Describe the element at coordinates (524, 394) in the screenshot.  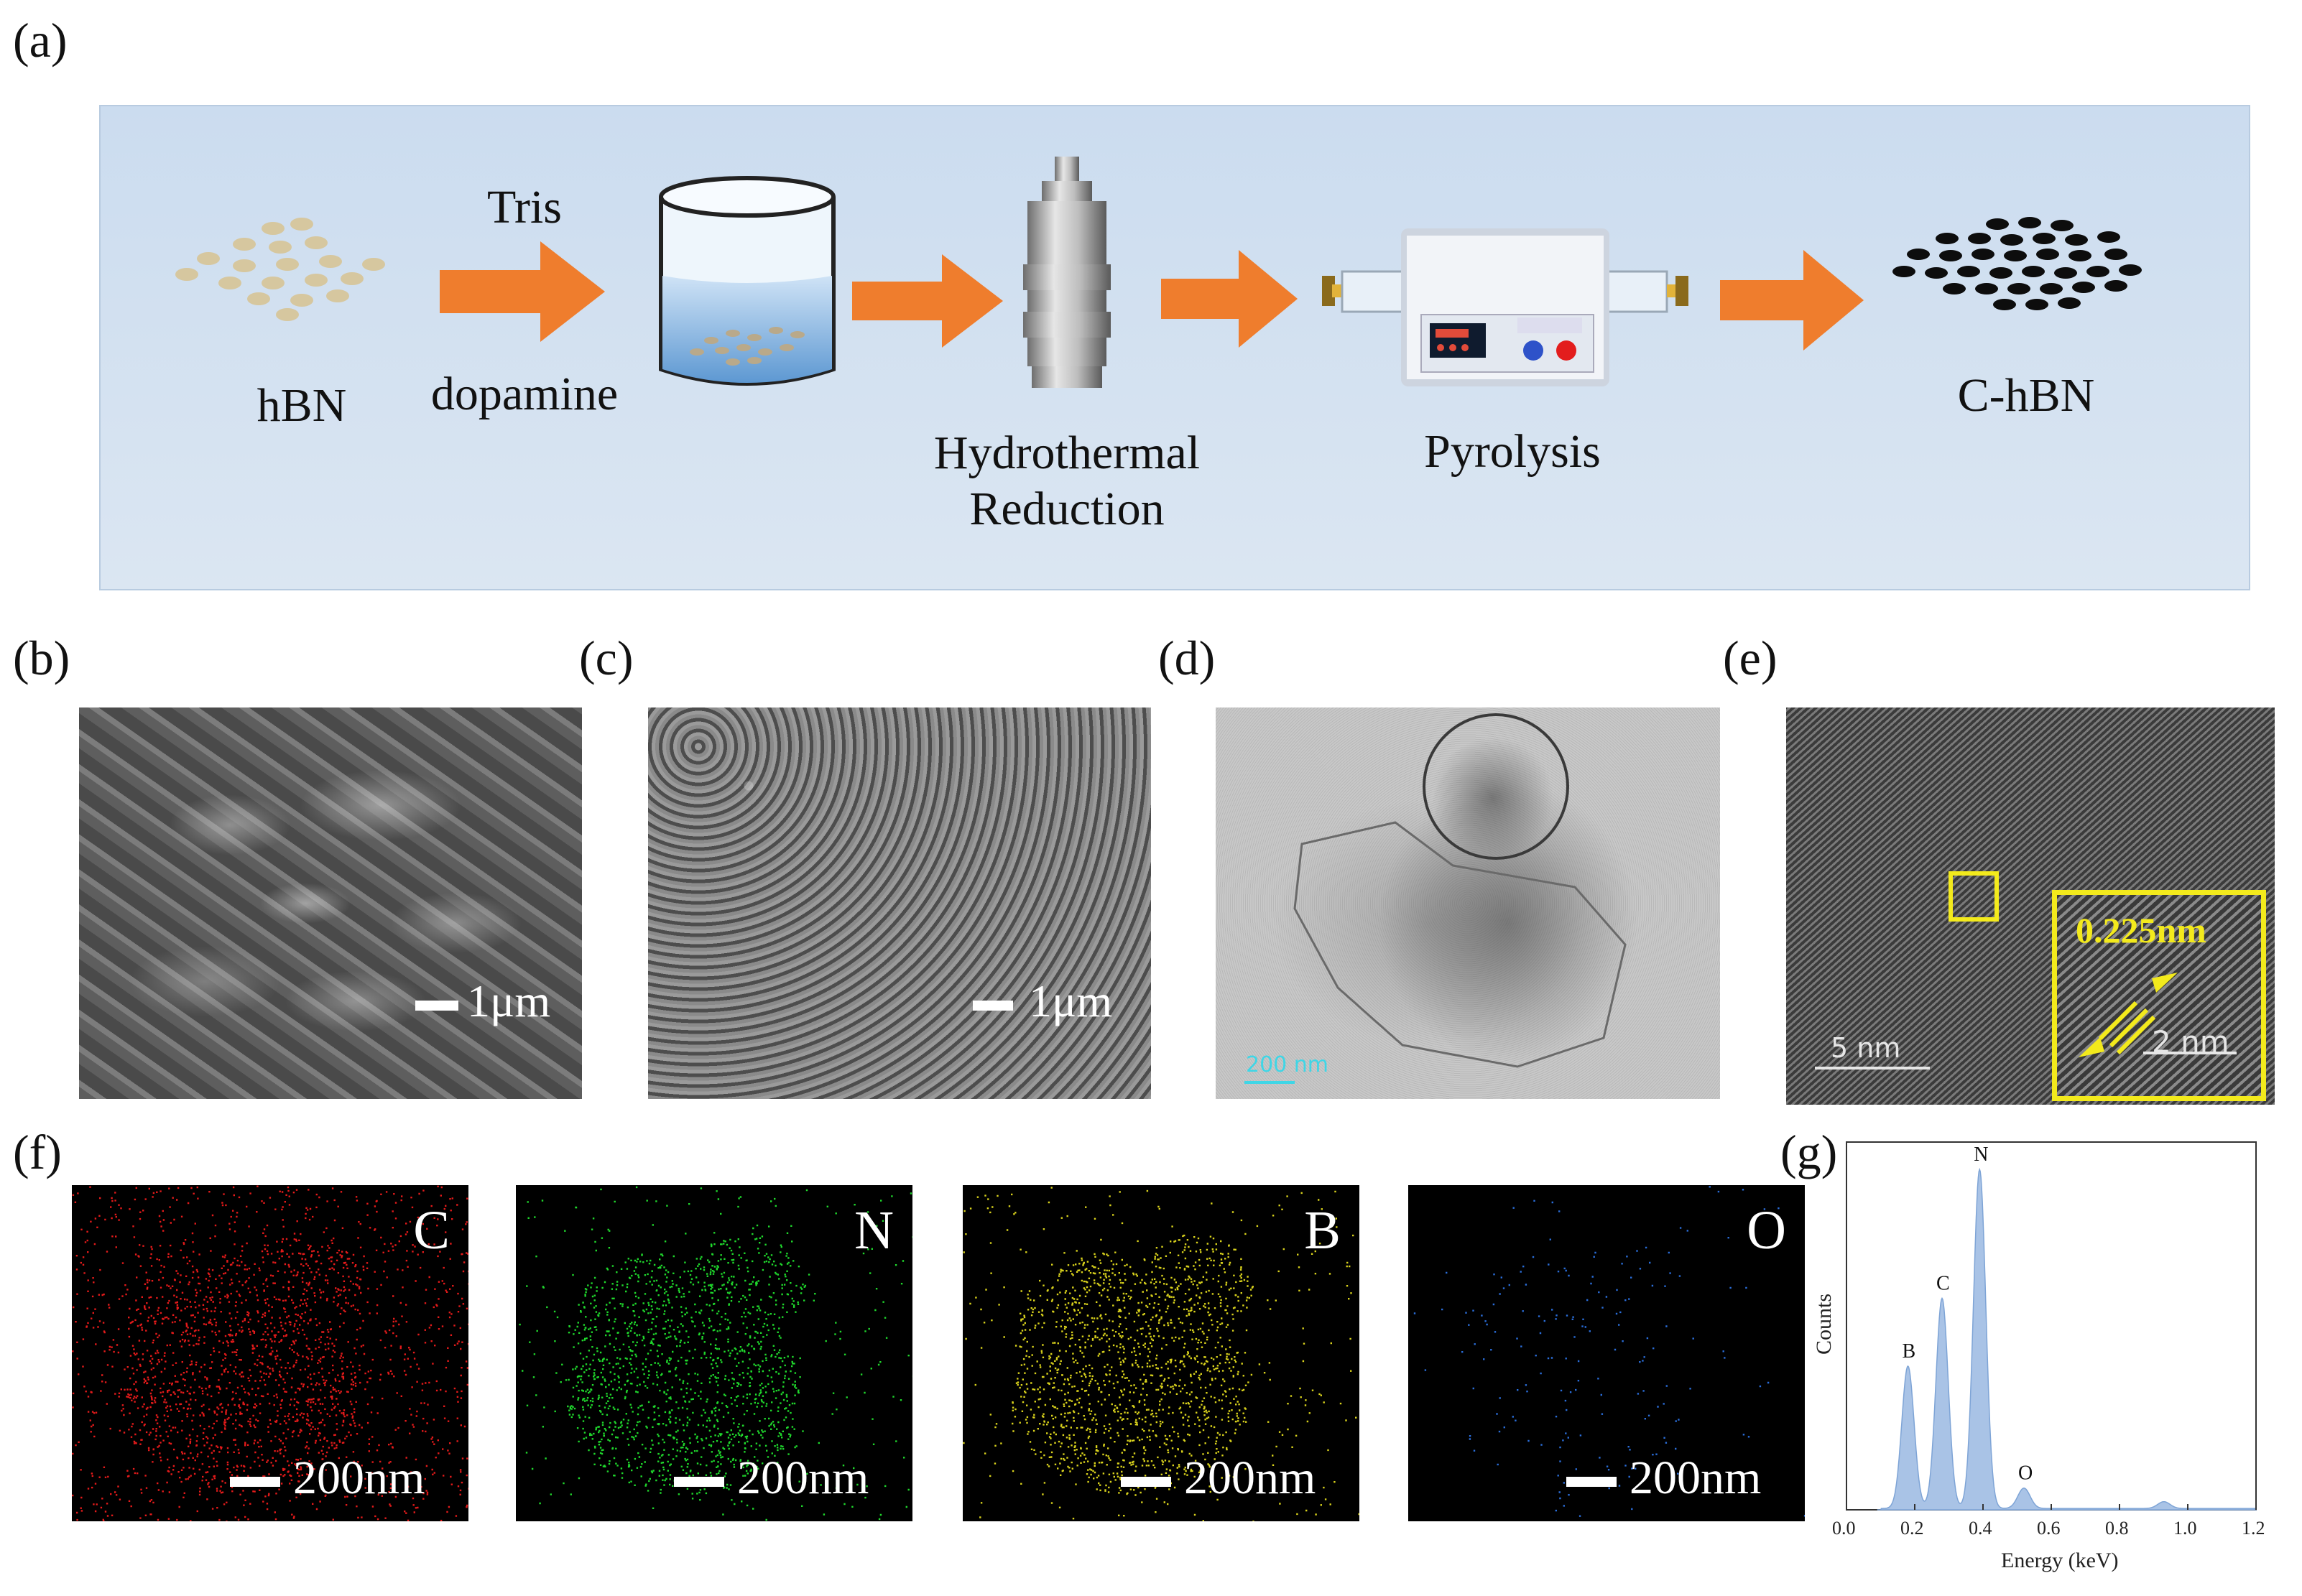
I see `dopamine-label: dopamine` at that location.